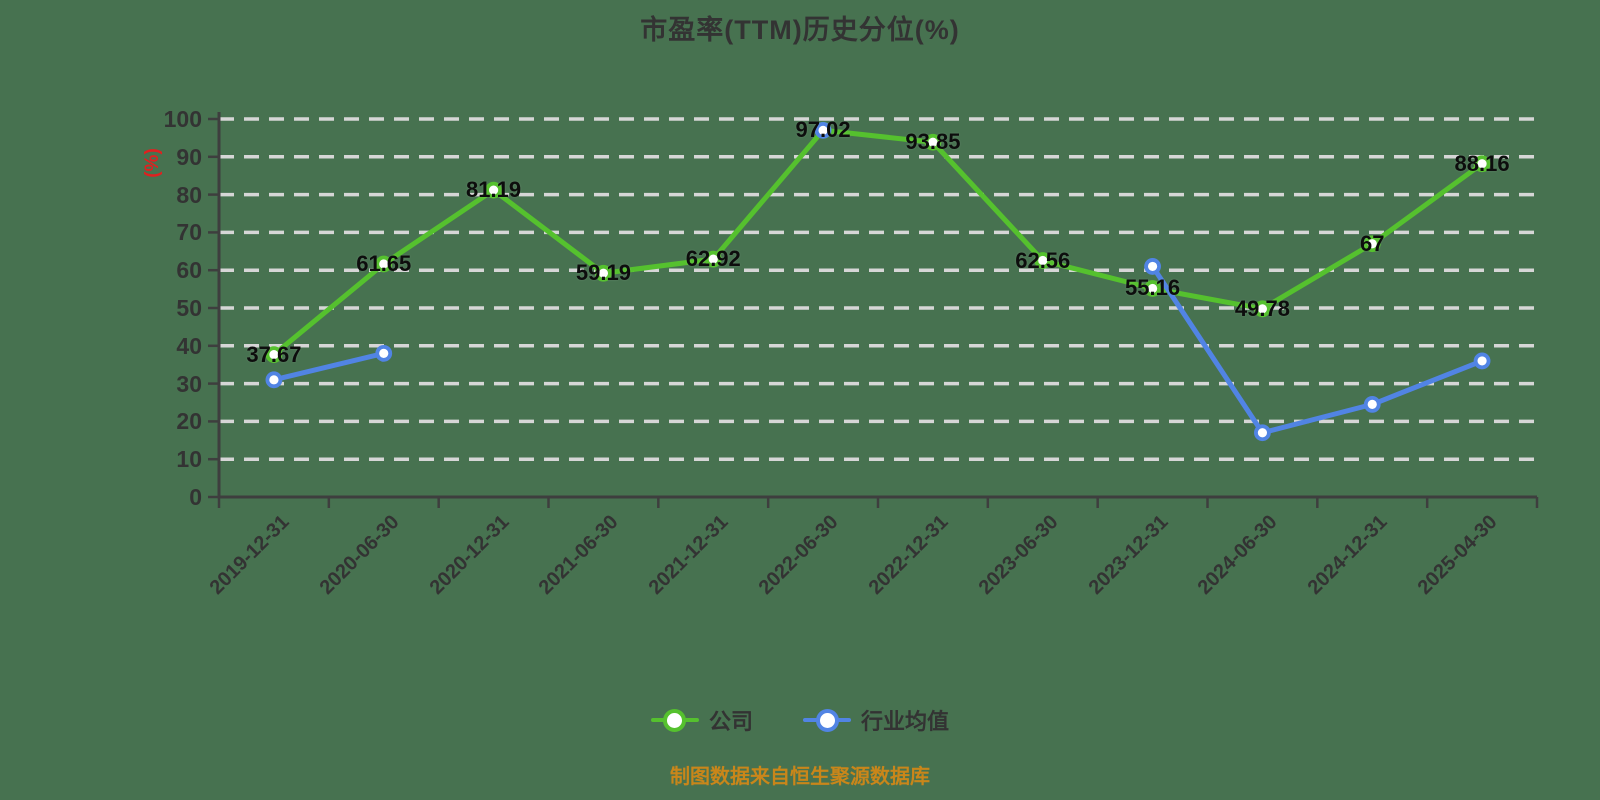  What do you see at coordinates (674, 720) in the screenshot?
I see `company-legend-marker-icon` at bounding box center [674, 720].